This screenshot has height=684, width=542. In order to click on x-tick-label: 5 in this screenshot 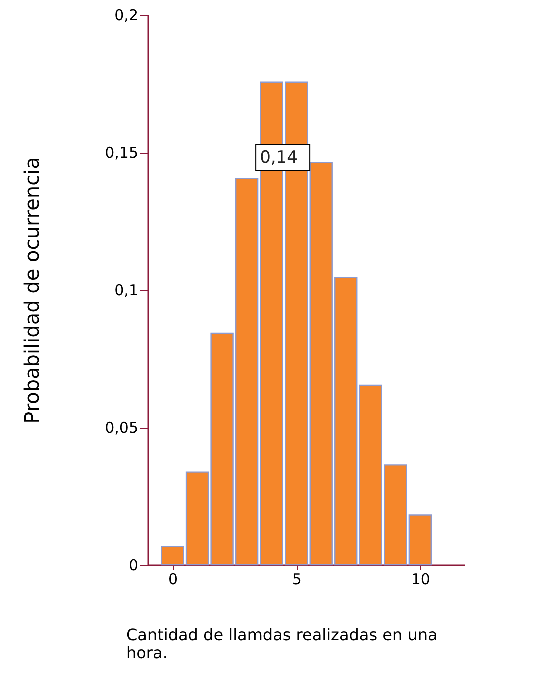, I will do `click(297, 579)`.